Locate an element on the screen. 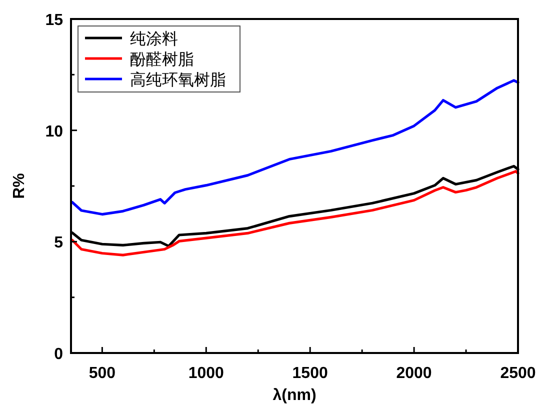 The width and height of the screenshot is (538, 408). x-tick-label: 2500 is located at coordinates (518, 373).